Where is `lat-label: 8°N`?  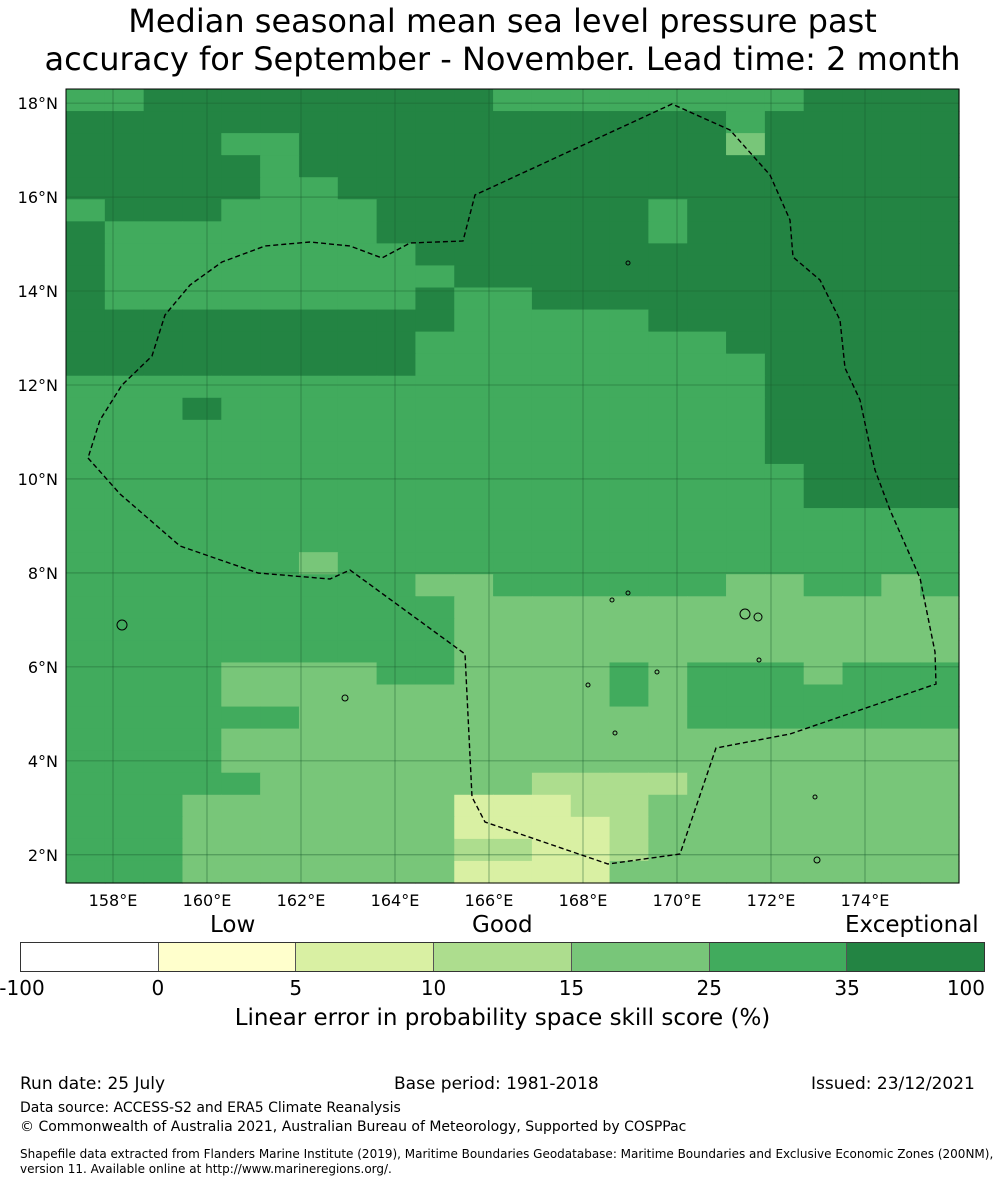 lat-label: 8°N is located at coordinates (43, 573).